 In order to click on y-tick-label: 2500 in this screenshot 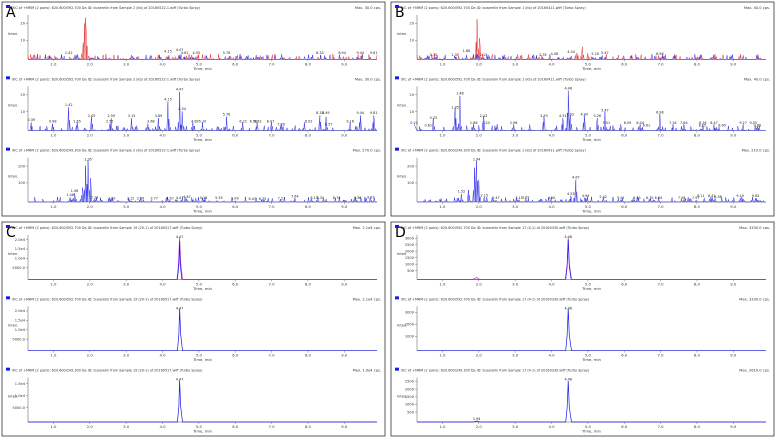, I will do `click(410, 382)`.